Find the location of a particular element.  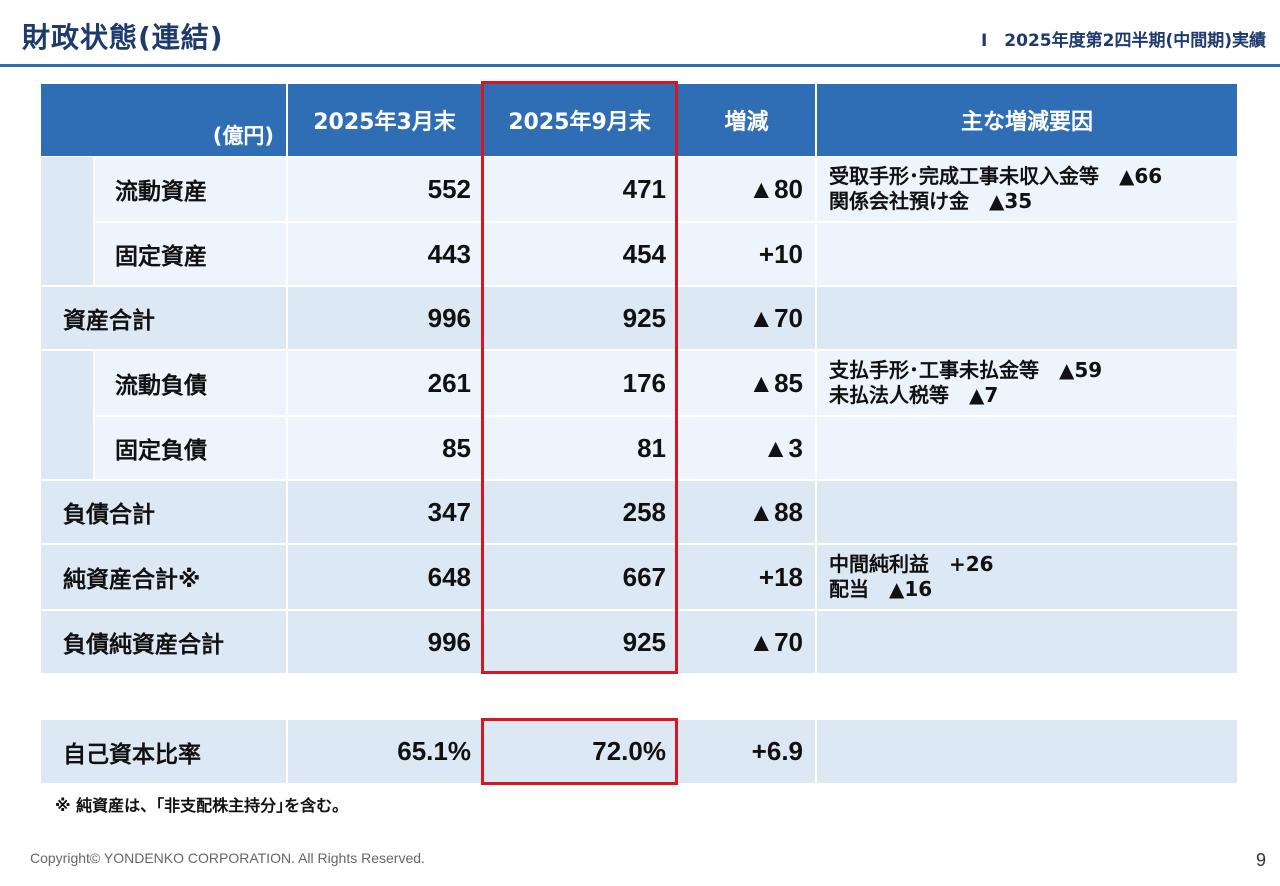

column-header-change: 増減 is located at coordinates (746, 120).